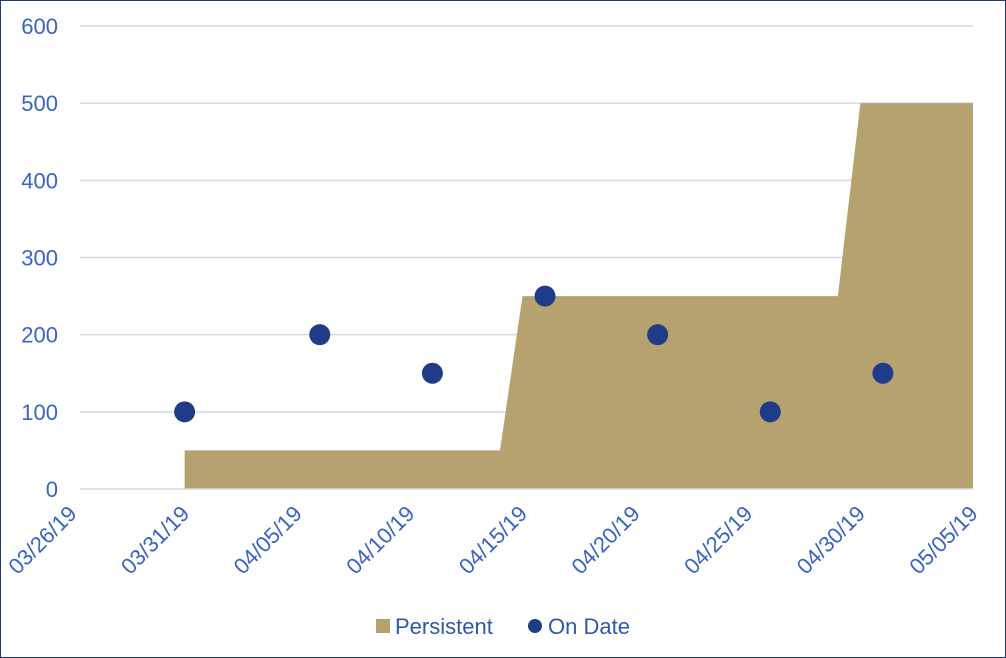 The width and height of the screenshot is (1006, 658). I want to click on legend-label-persistent: Persistent, so click(444, 626).